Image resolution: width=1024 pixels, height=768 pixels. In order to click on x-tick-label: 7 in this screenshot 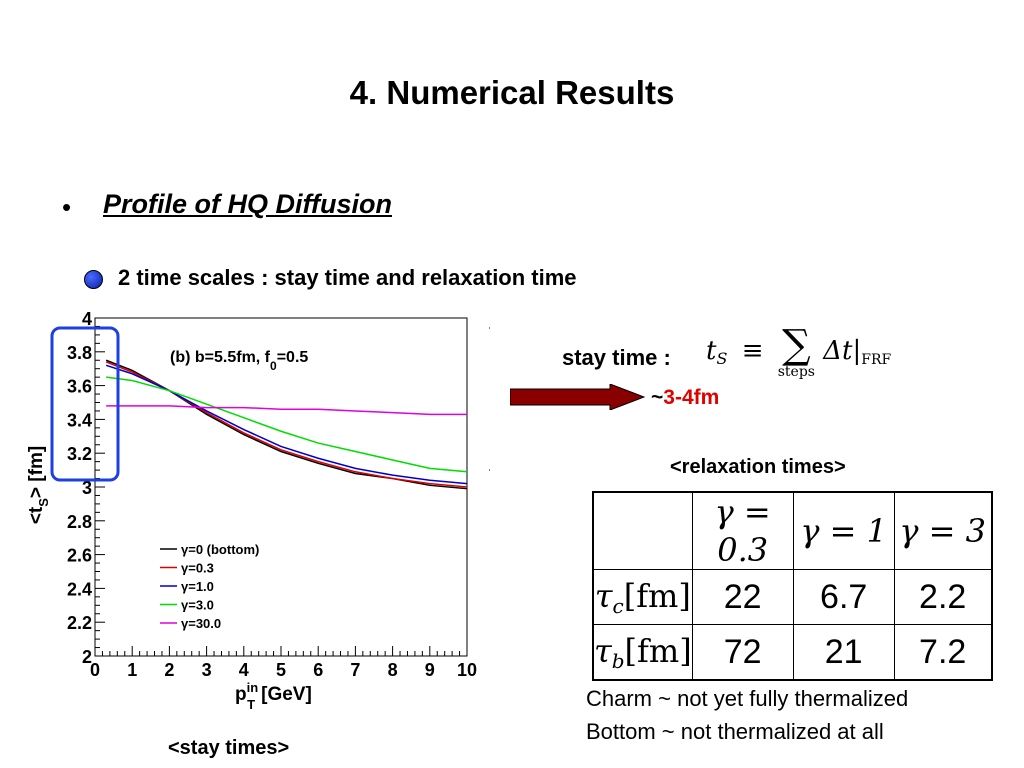, I will do `click(355, 670)`.